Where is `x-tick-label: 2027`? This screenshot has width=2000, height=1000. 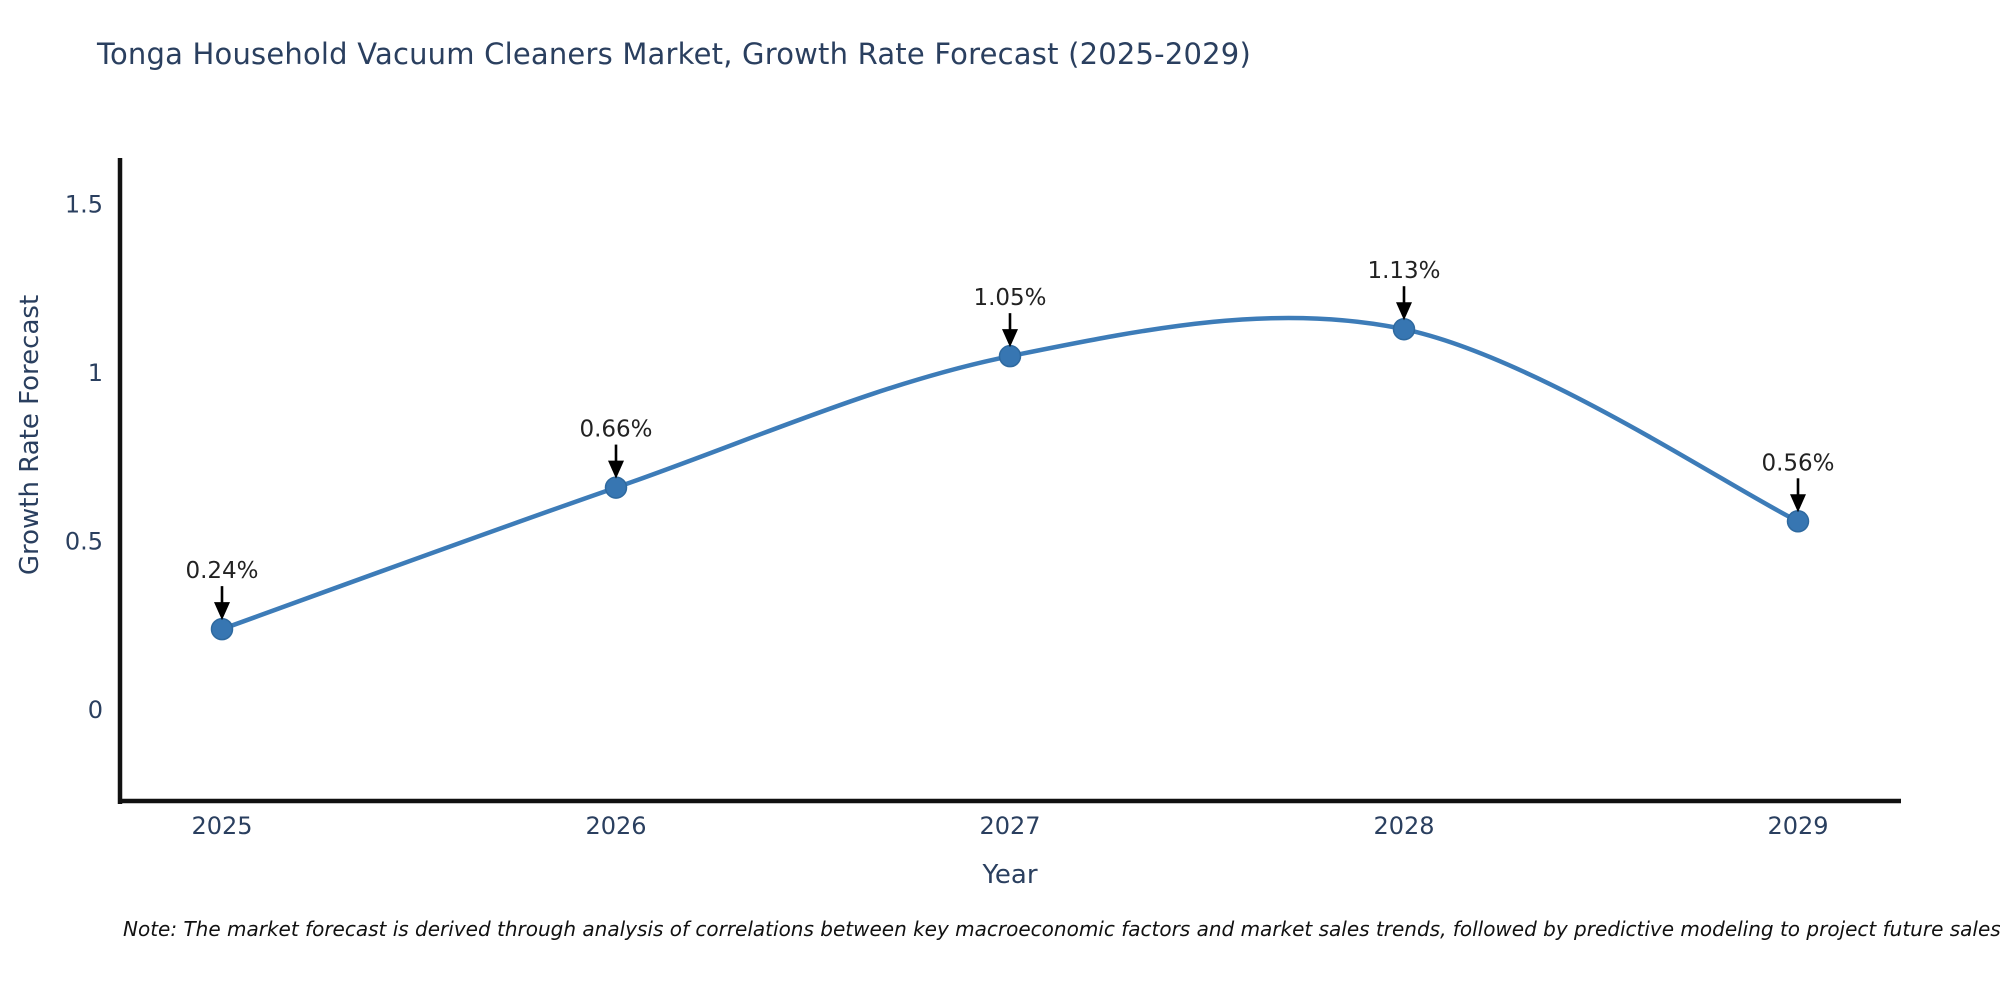 x-tick-label: 2027 is located at coordinates (1009, 826).